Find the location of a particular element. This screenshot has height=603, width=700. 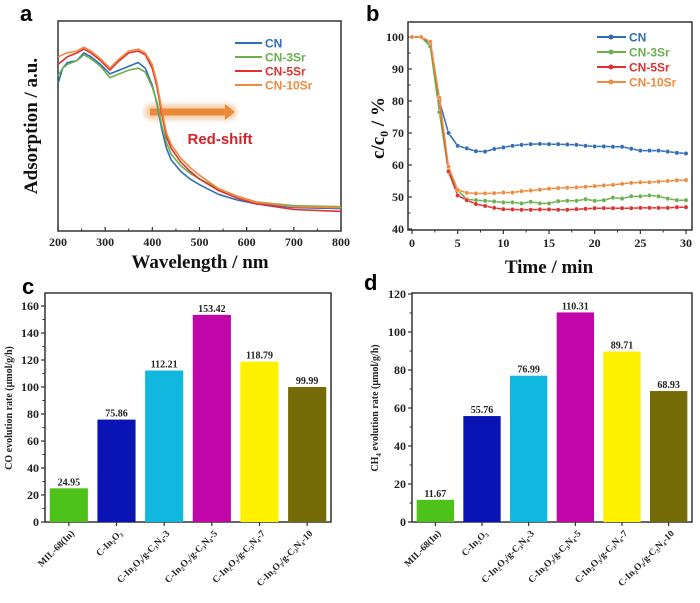

panel-b-legend-label: CN-10Sr is located at coordinates (653, 83).